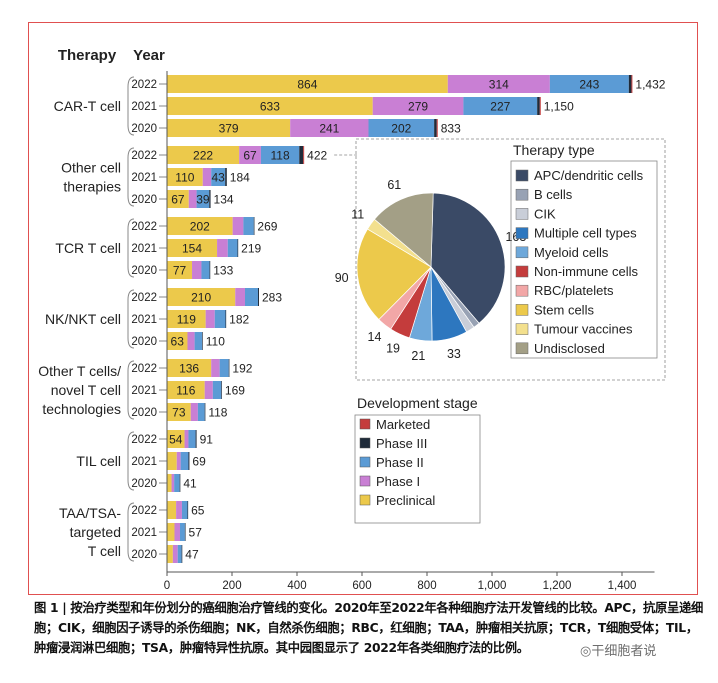  I want to click on bar-value-label: 154, so click(192, 249).